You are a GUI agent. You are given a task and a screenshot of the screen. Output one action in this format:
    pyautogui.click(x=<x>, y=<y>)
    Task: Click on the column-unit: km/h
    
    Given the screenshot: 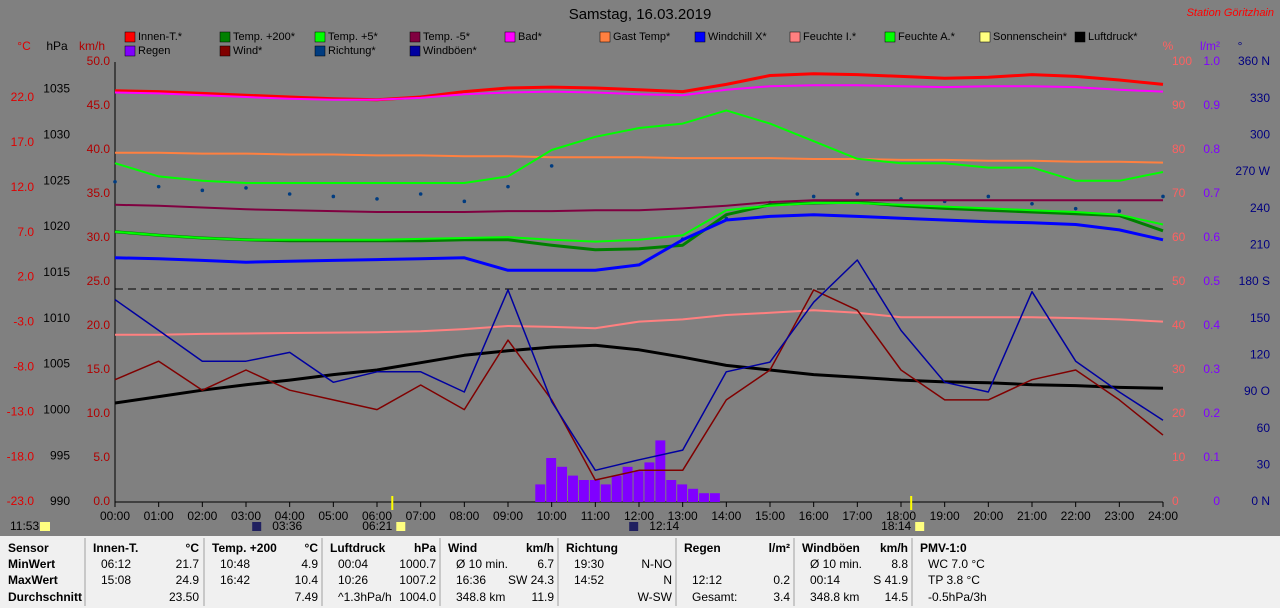 What is the action you would take?
    pyautogui.click(x=894, y=548)
    